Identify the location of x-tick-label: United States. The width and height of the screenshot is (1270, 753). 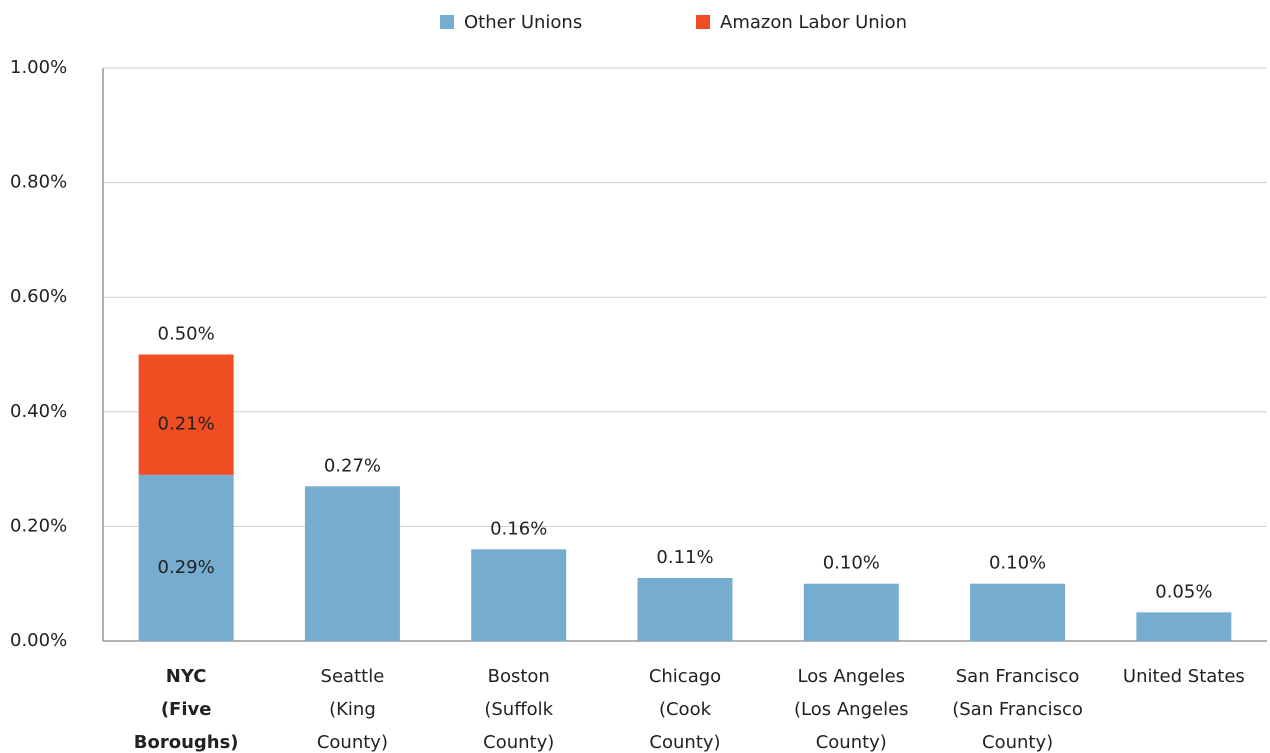
(1184, 676).